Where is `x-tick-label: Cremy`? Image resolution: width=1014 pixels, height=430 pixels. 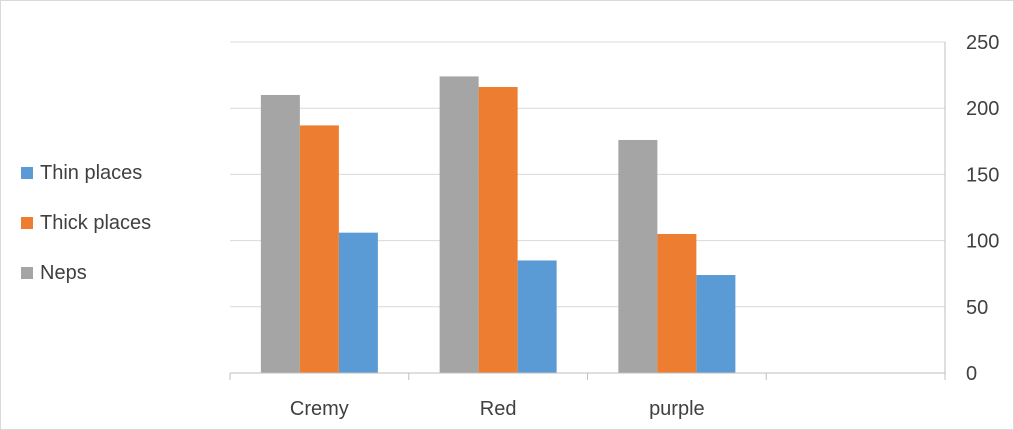 x-tick-label: Cremy is located at coordinates (319, 409).